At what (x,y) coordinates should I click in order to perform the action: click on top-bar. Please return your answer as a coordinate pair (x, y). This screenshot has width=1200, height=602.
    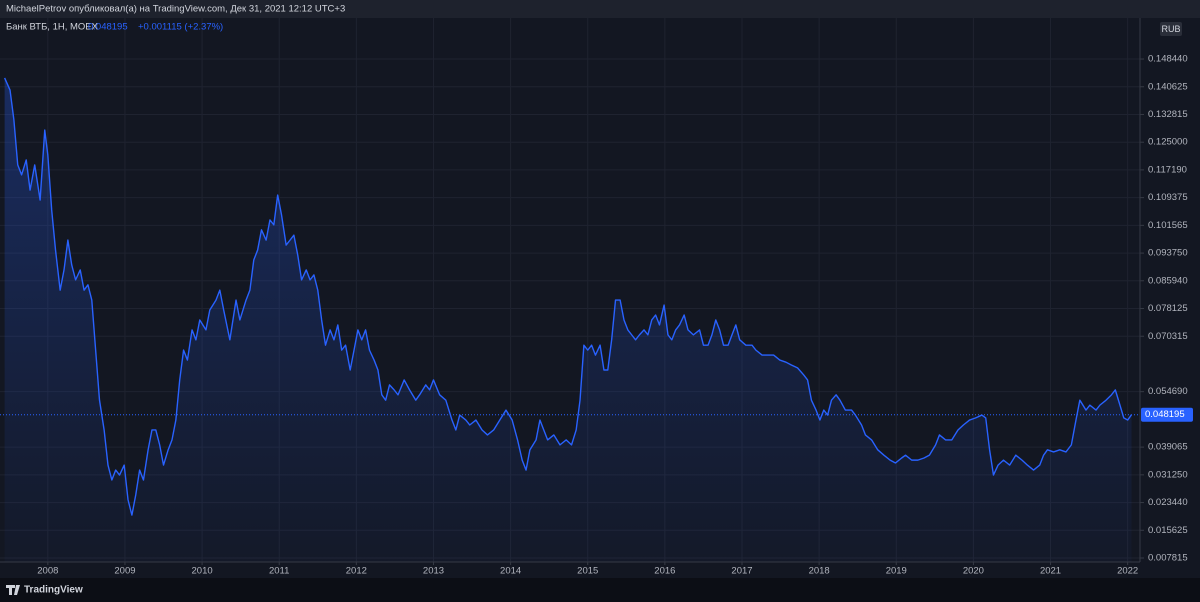
    Looking at the image, I should click on (600, 9).